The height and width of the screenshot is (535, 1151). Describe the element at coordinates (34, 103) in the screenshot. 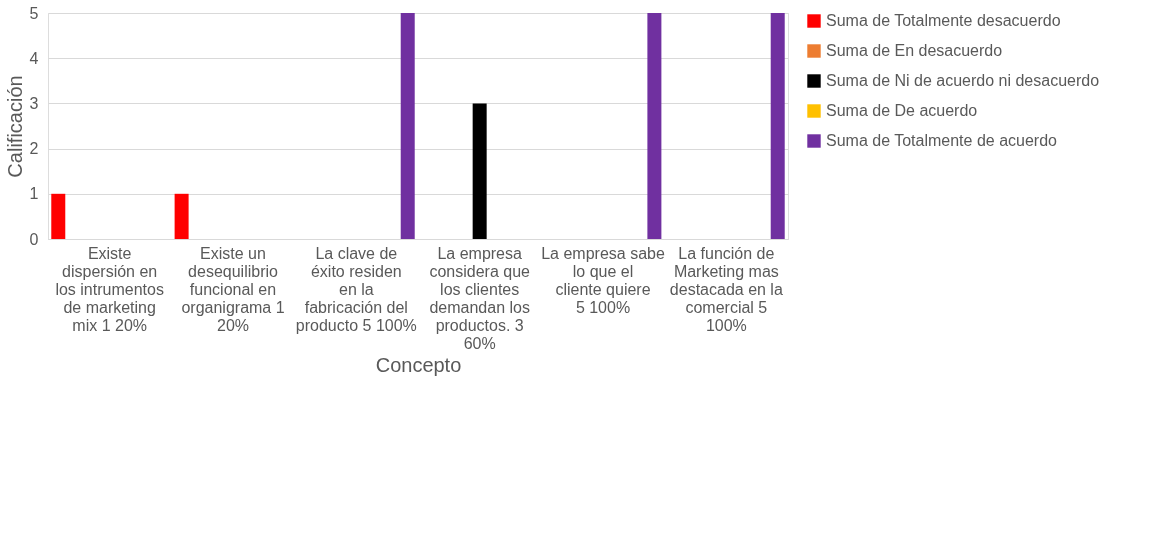

I see `y-tick-label: 3` at that location.